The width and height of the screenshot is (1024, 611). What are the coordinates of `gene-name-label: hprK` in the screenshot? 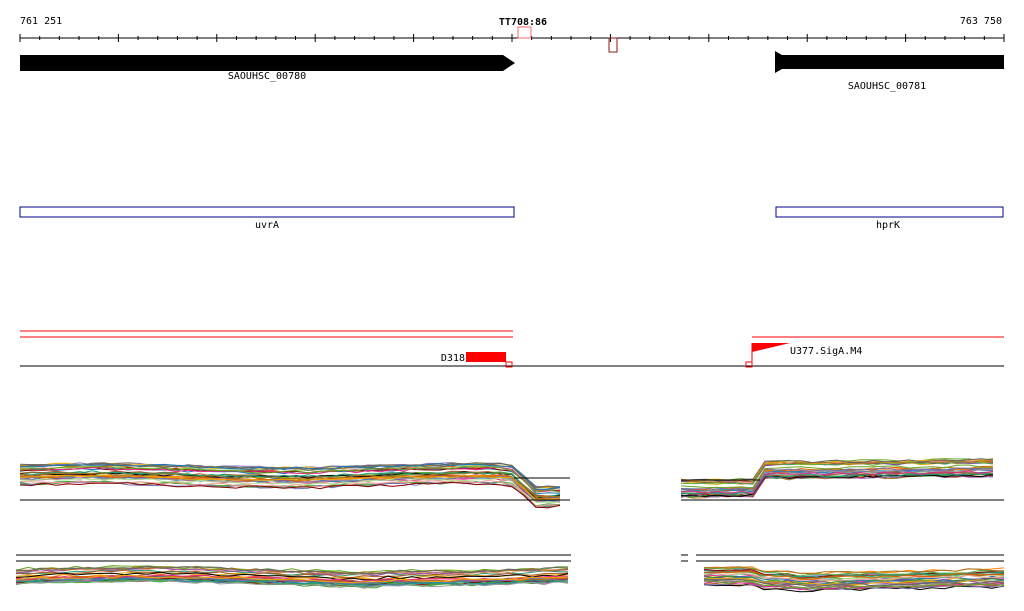 It's located at (888, 225).